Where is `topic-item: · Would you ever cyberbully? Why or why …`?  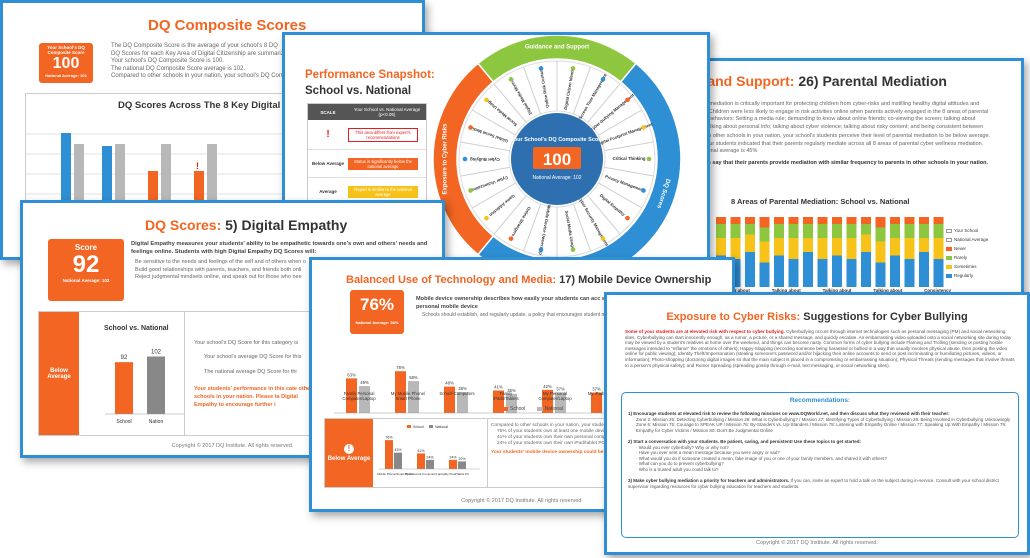 topic-item: · Would you ever cyberbully? Why or why … is located at coordinates (682, 447).